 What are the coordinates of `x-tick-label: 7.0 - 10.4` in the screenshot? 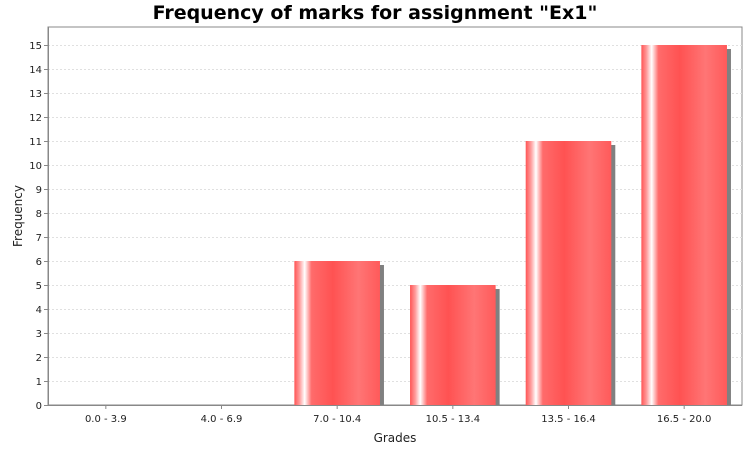 It's located at (337, 419).